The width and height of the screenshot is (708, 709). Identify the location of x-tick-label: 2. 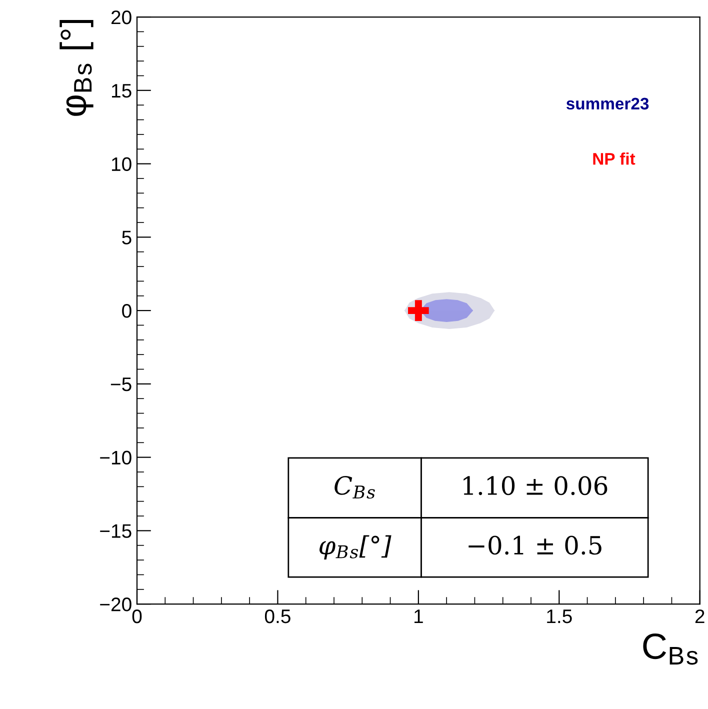
(699, 616).